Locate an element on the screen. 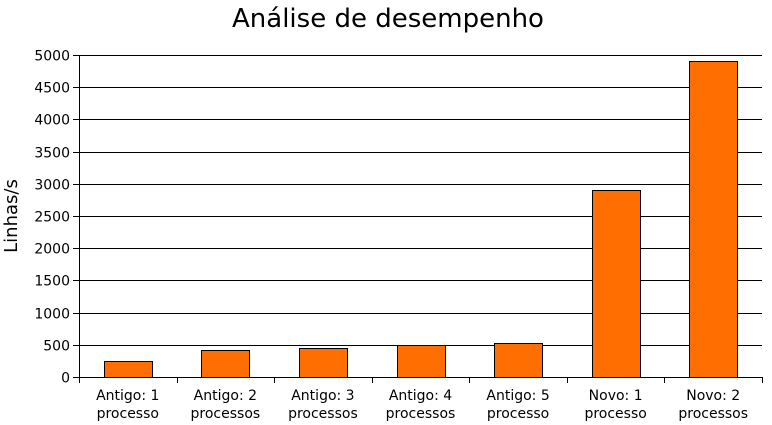 The image size is (772, 425). y-tick-label: 3000 is located at coordinates (52, 186).